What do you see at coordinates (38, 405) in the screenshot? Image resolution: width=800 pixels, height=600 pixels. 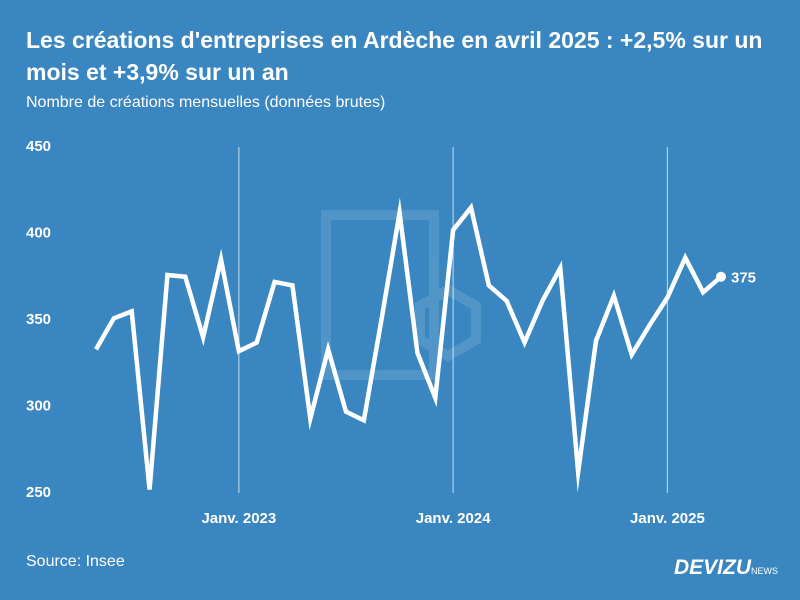 I see `y-tick-label: 300` at bounding box center [38, 405].